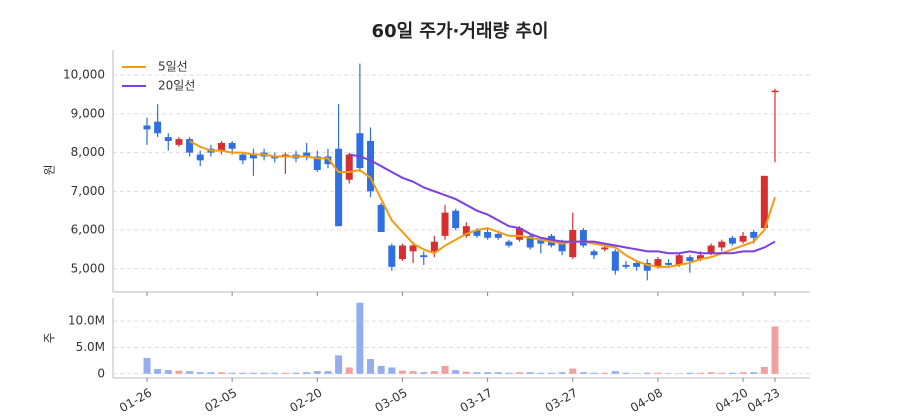  What do you see at coordinates (86, 321) in the screenshot?
I see `y-tick-label: 10.0M` at bounding box center [86, 321].